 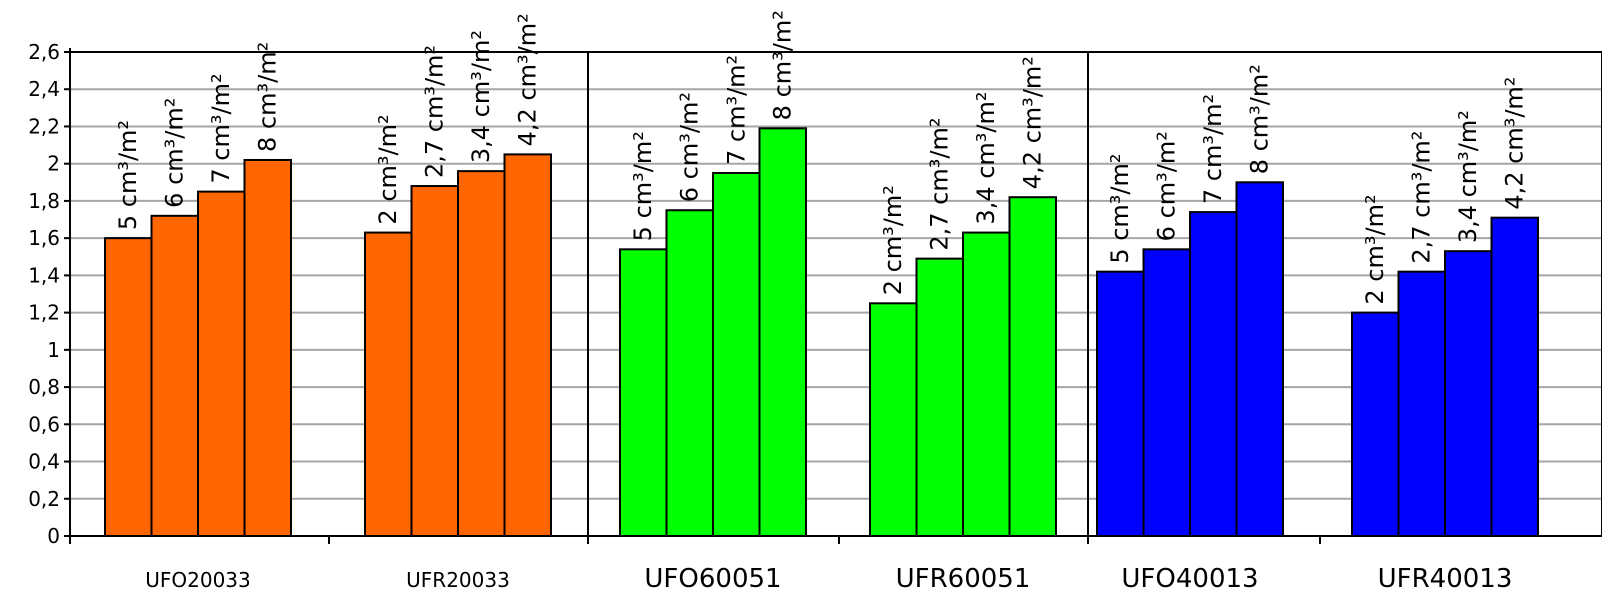 I want to click on y-tick-label: 0,8, so click(x=44, y=387).